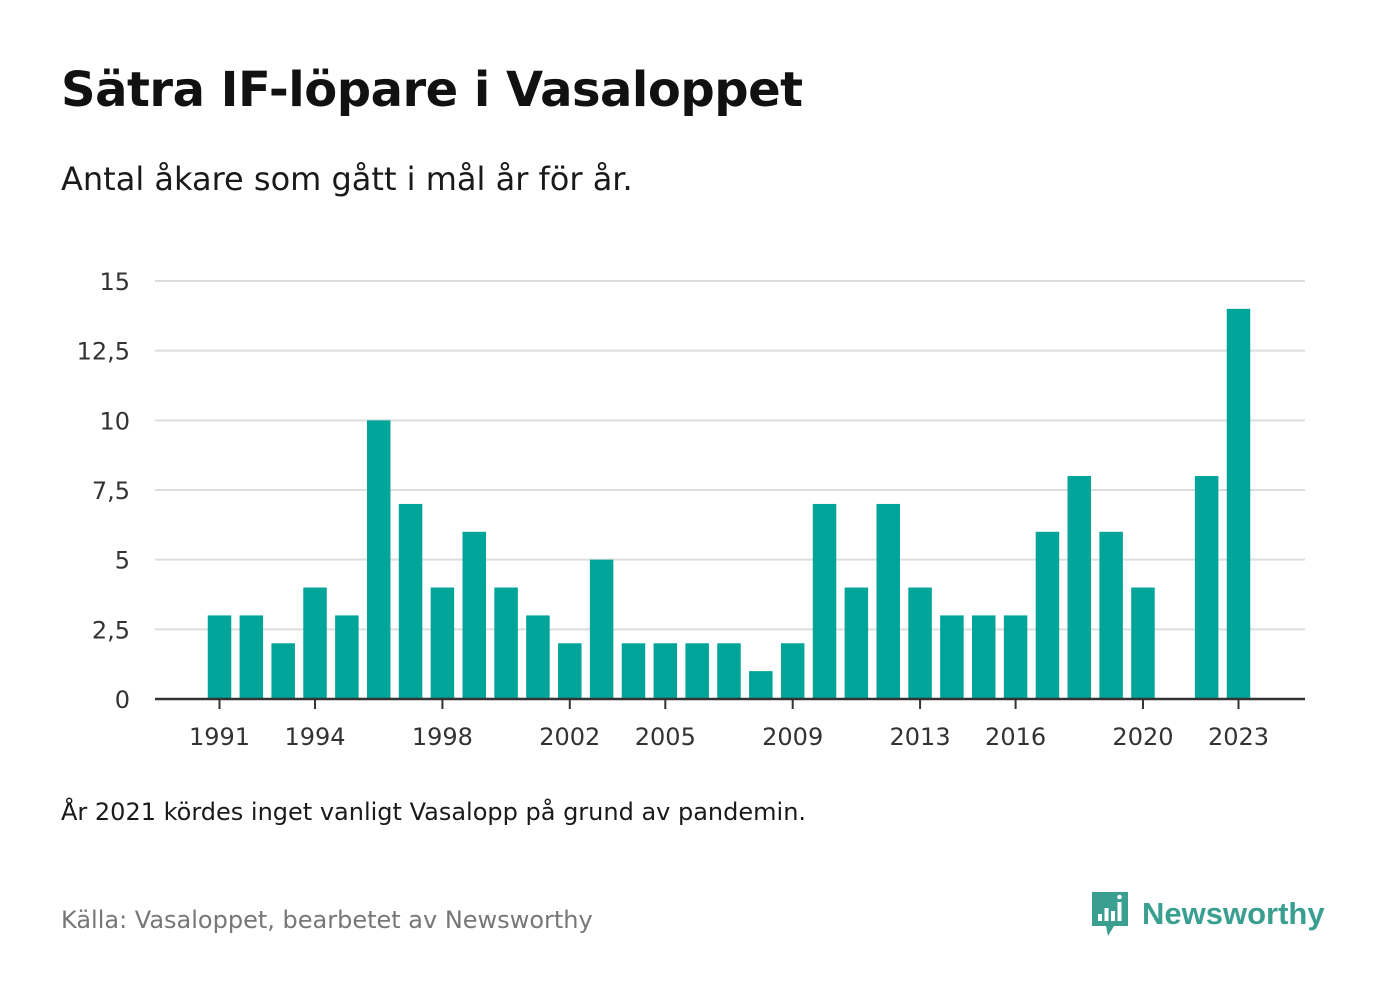 The height and width of the screenshot is (1000, 1400). Describe the element at coordinates (252, 657) in the screenshot. I see `bar-1992` at that location.